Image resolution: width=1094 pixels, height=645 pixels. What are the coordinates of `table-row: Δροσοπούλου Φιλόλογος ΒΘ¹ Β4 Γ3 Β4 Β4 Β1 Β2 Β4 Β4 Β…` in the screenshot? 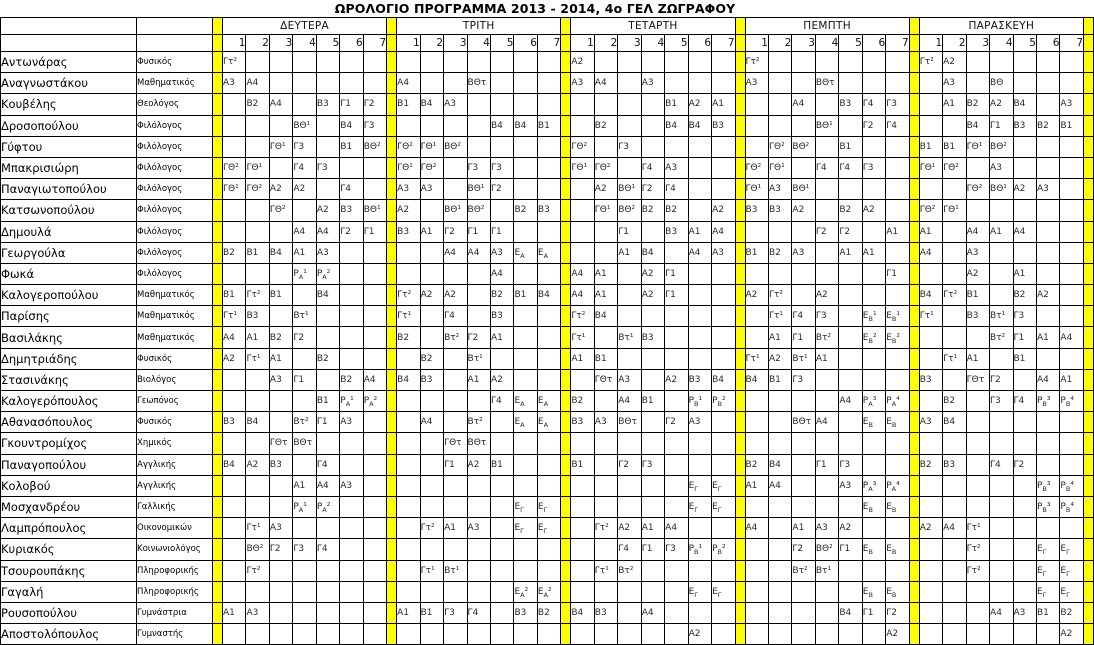 It's located at (547, 125).